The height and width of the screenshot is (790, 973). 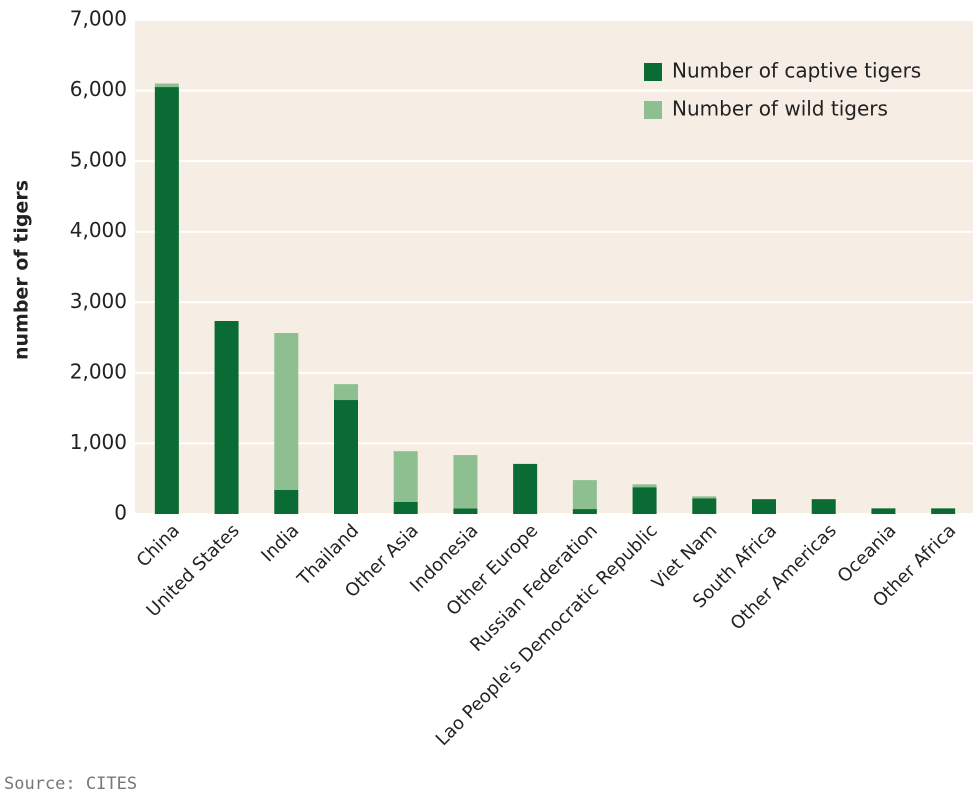 I want to click on y-tick-label: 4,000, so click(x=98, y=230).